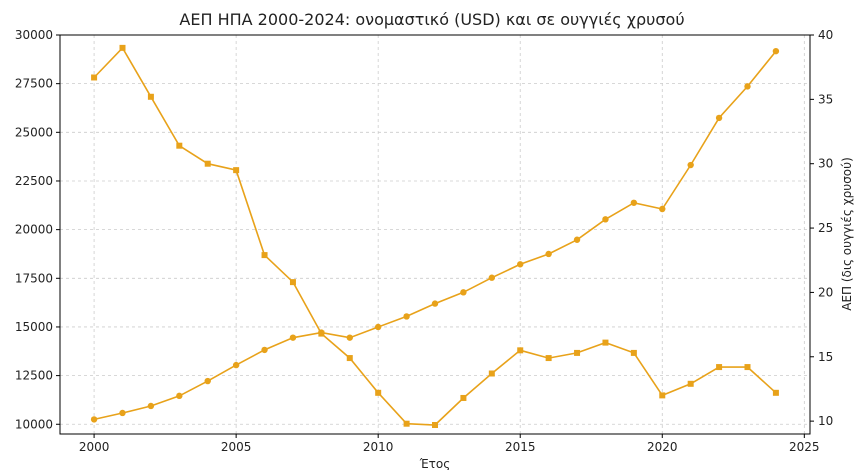  What do you see at coordinates (34, 424) in the screenshot?
I see `y-left-tick-label: 10000` at bounding box center [34, 424].